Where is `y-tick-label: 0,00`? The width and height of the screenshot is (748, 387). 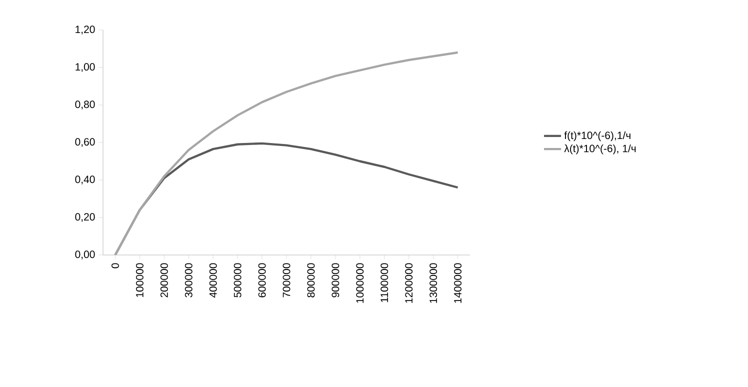 y-tick-label: 0,00 is located at coordinates (85, 255).